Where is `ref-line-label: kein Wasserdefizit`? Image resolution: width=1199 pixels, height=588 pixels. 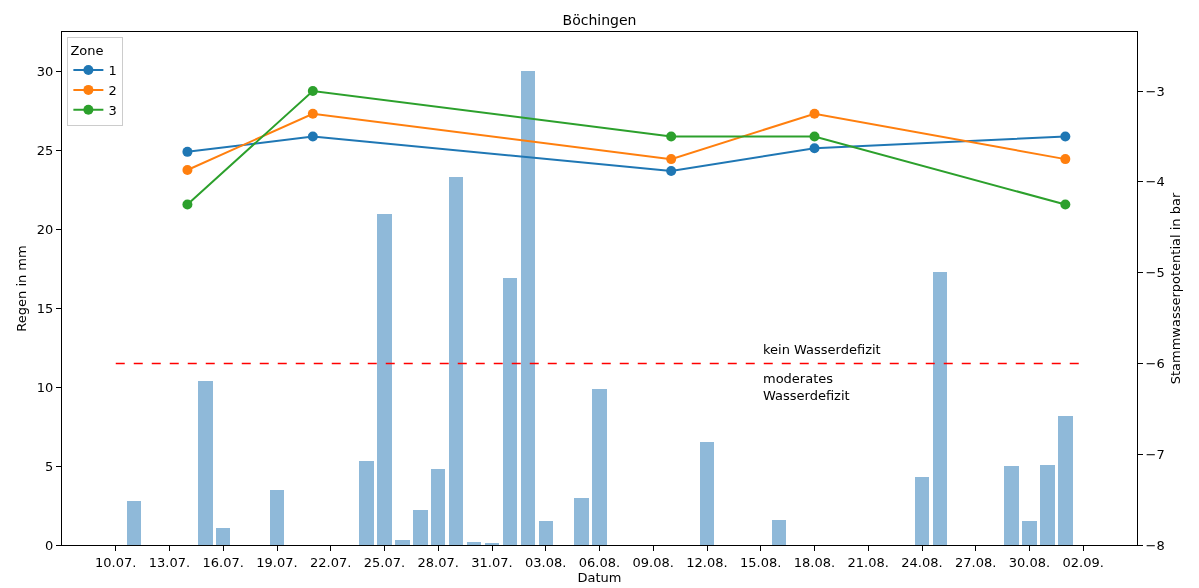
ref-line-label: kein Wasserdefizit is located at coordinates (822, 349).